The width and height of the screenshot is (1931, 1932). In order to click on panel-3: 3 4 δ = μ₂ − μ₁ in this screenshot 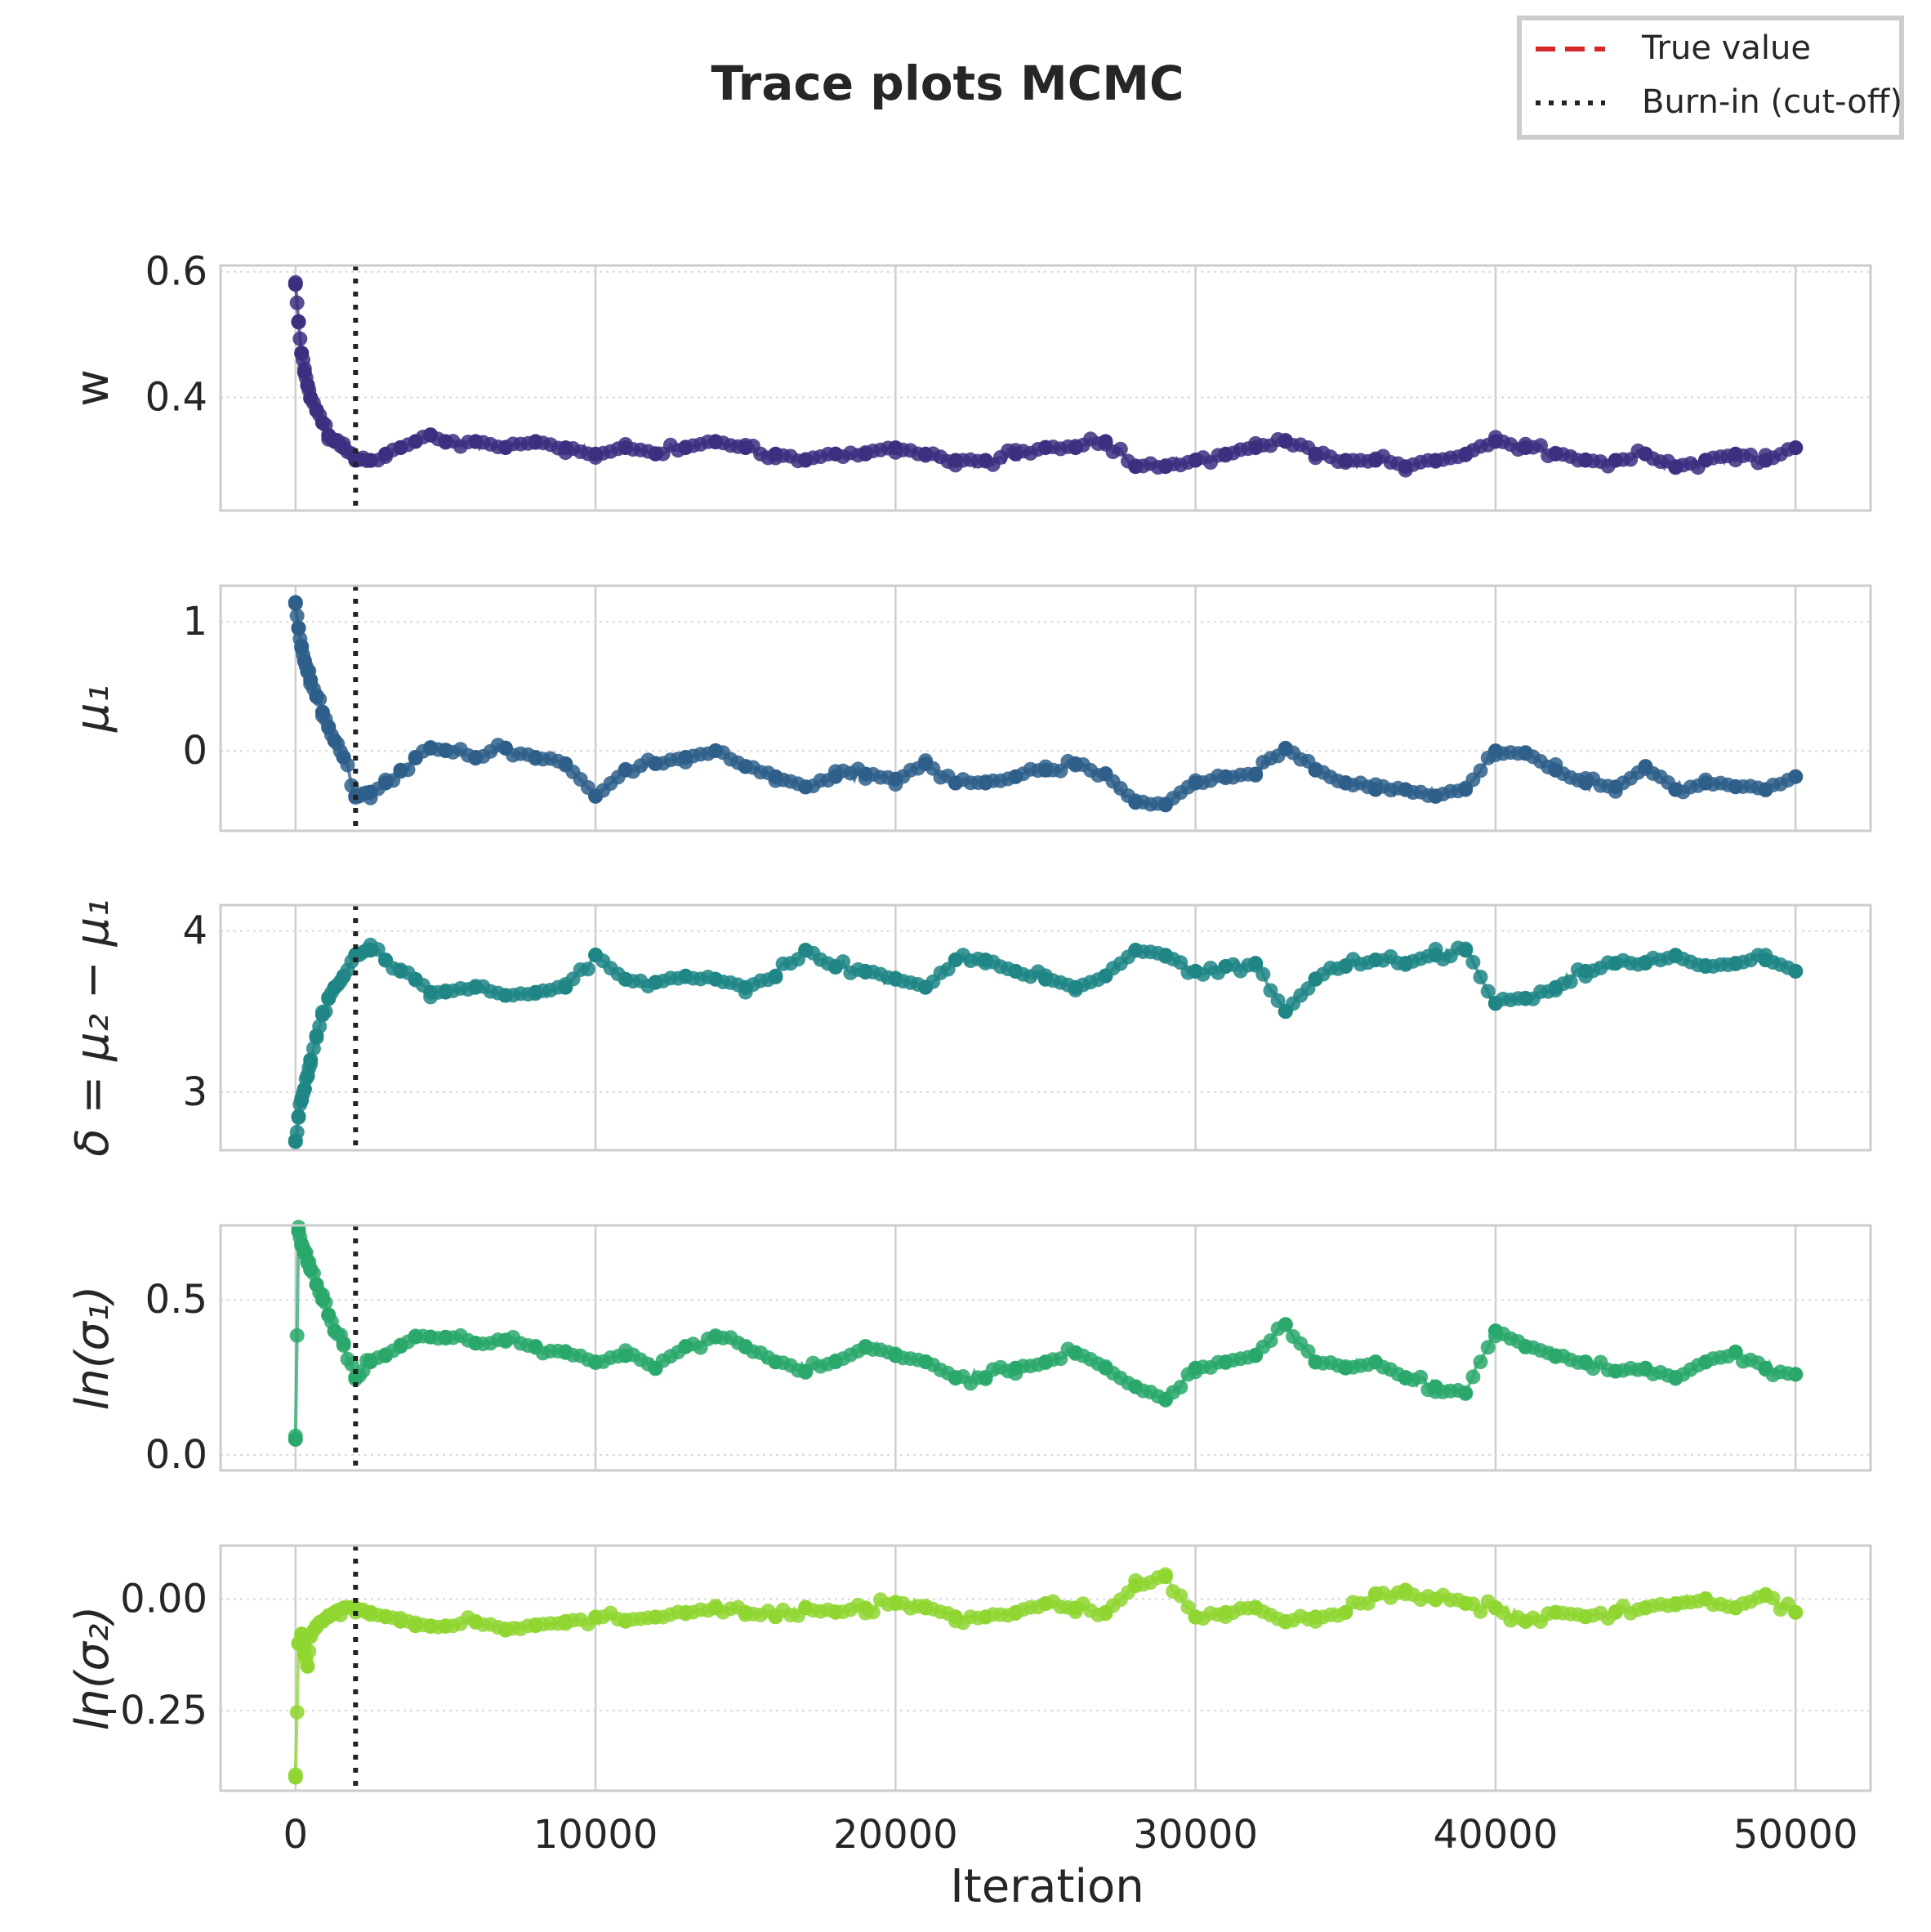, I will do `click(969, 1028)`.